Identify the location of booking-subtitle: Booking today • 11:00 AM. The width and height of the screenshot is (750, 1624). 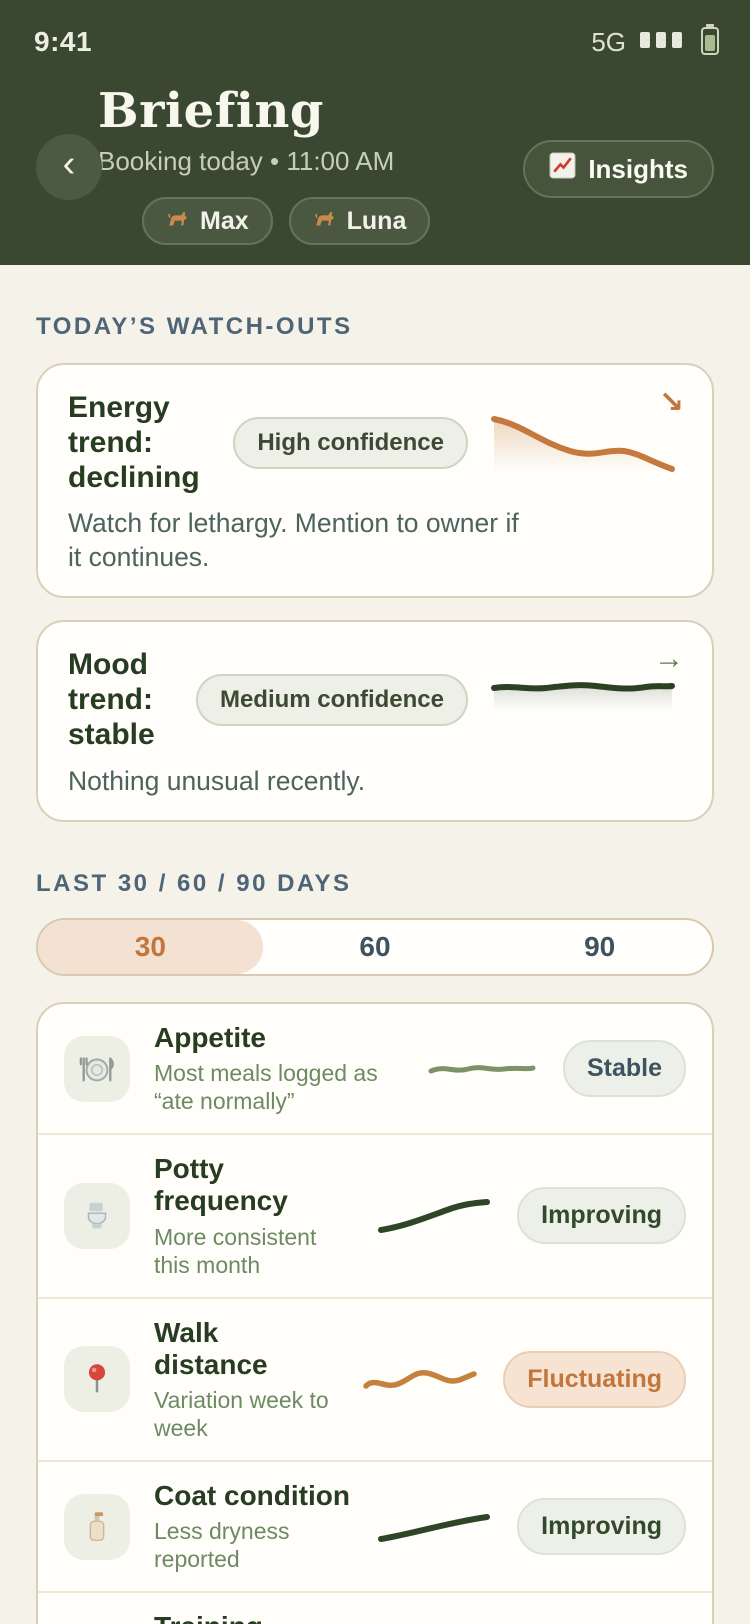
(246, 161).